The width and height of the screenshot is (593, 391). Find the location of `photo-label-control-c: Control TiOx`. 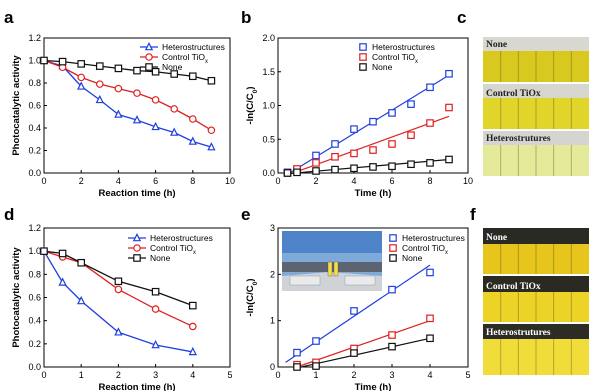

photo-label-control-c: Control TiOx is located at coordinates (513, 94).